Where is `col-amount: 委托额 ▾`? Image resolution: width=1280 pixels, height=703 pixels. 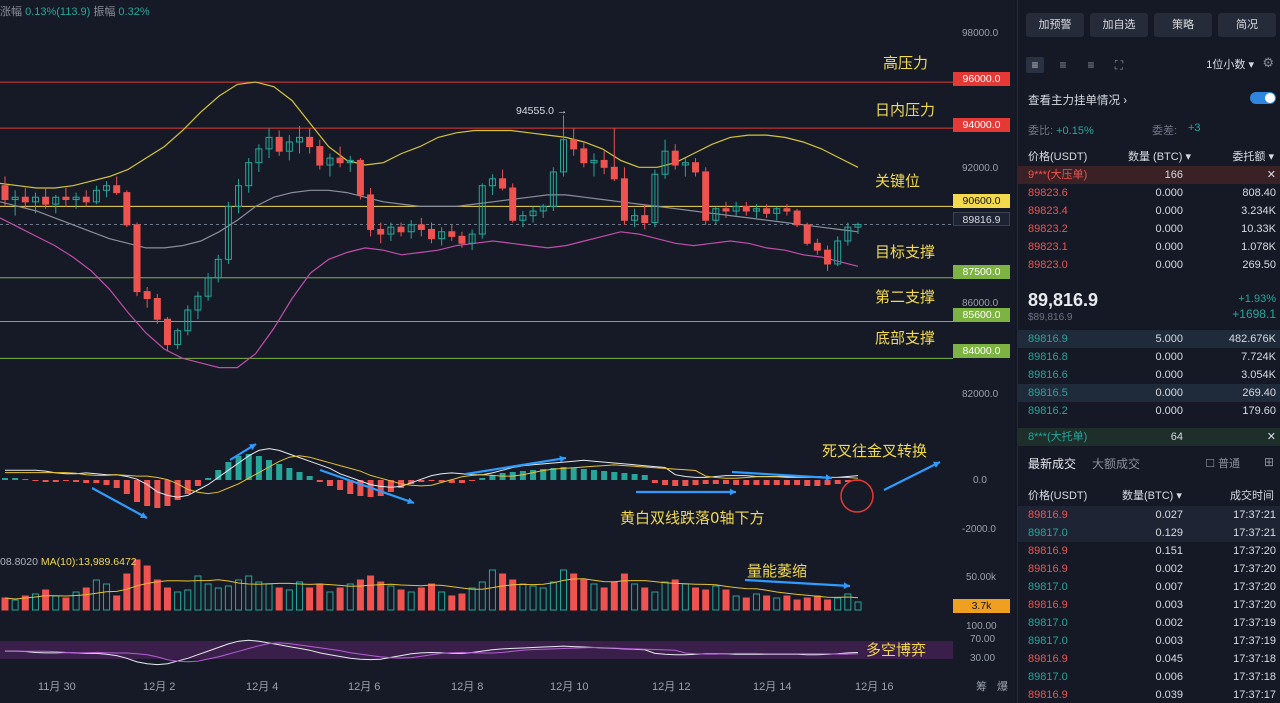
col-amount: 委托额 ▾ is located at coordinates (1253, 157).